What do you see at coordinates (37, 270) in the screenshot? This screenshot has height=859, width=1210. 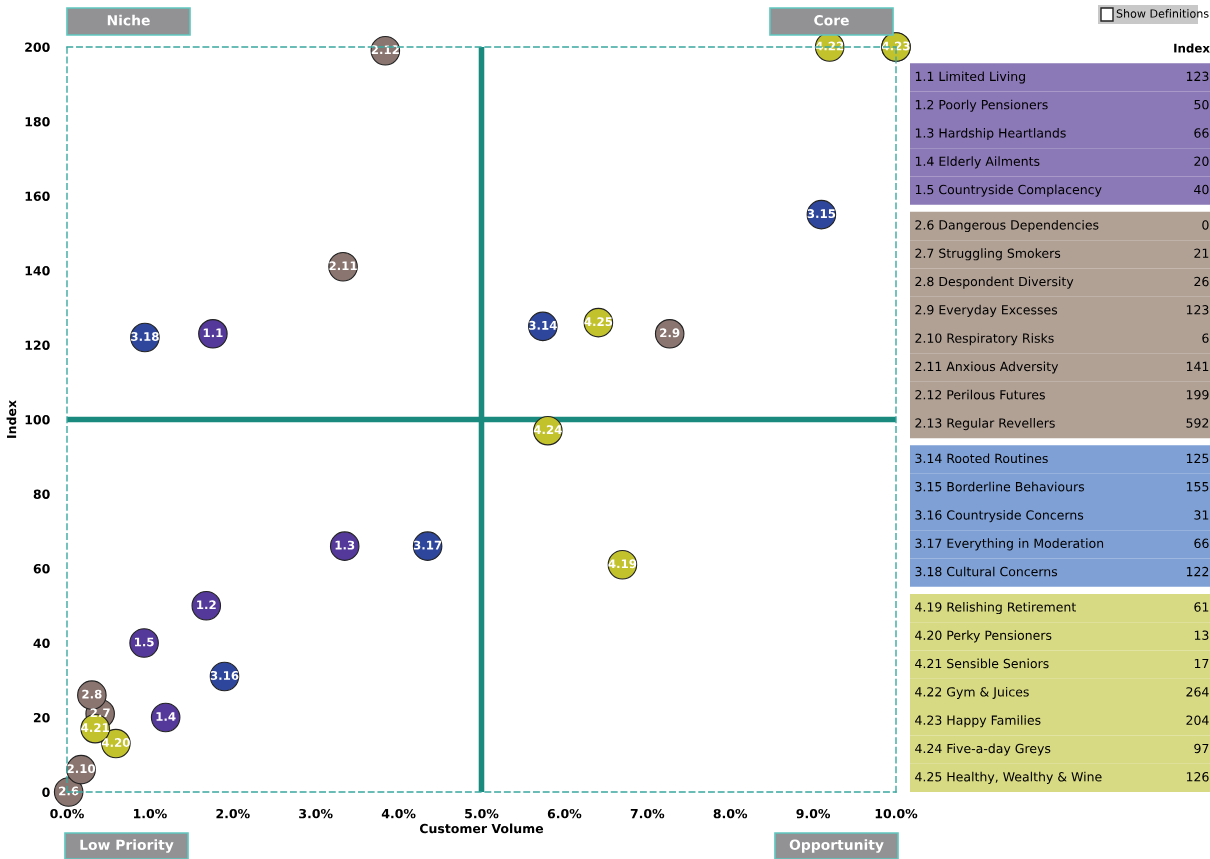 I see `y-tick-label: 140` at bounding box center [37, 270].